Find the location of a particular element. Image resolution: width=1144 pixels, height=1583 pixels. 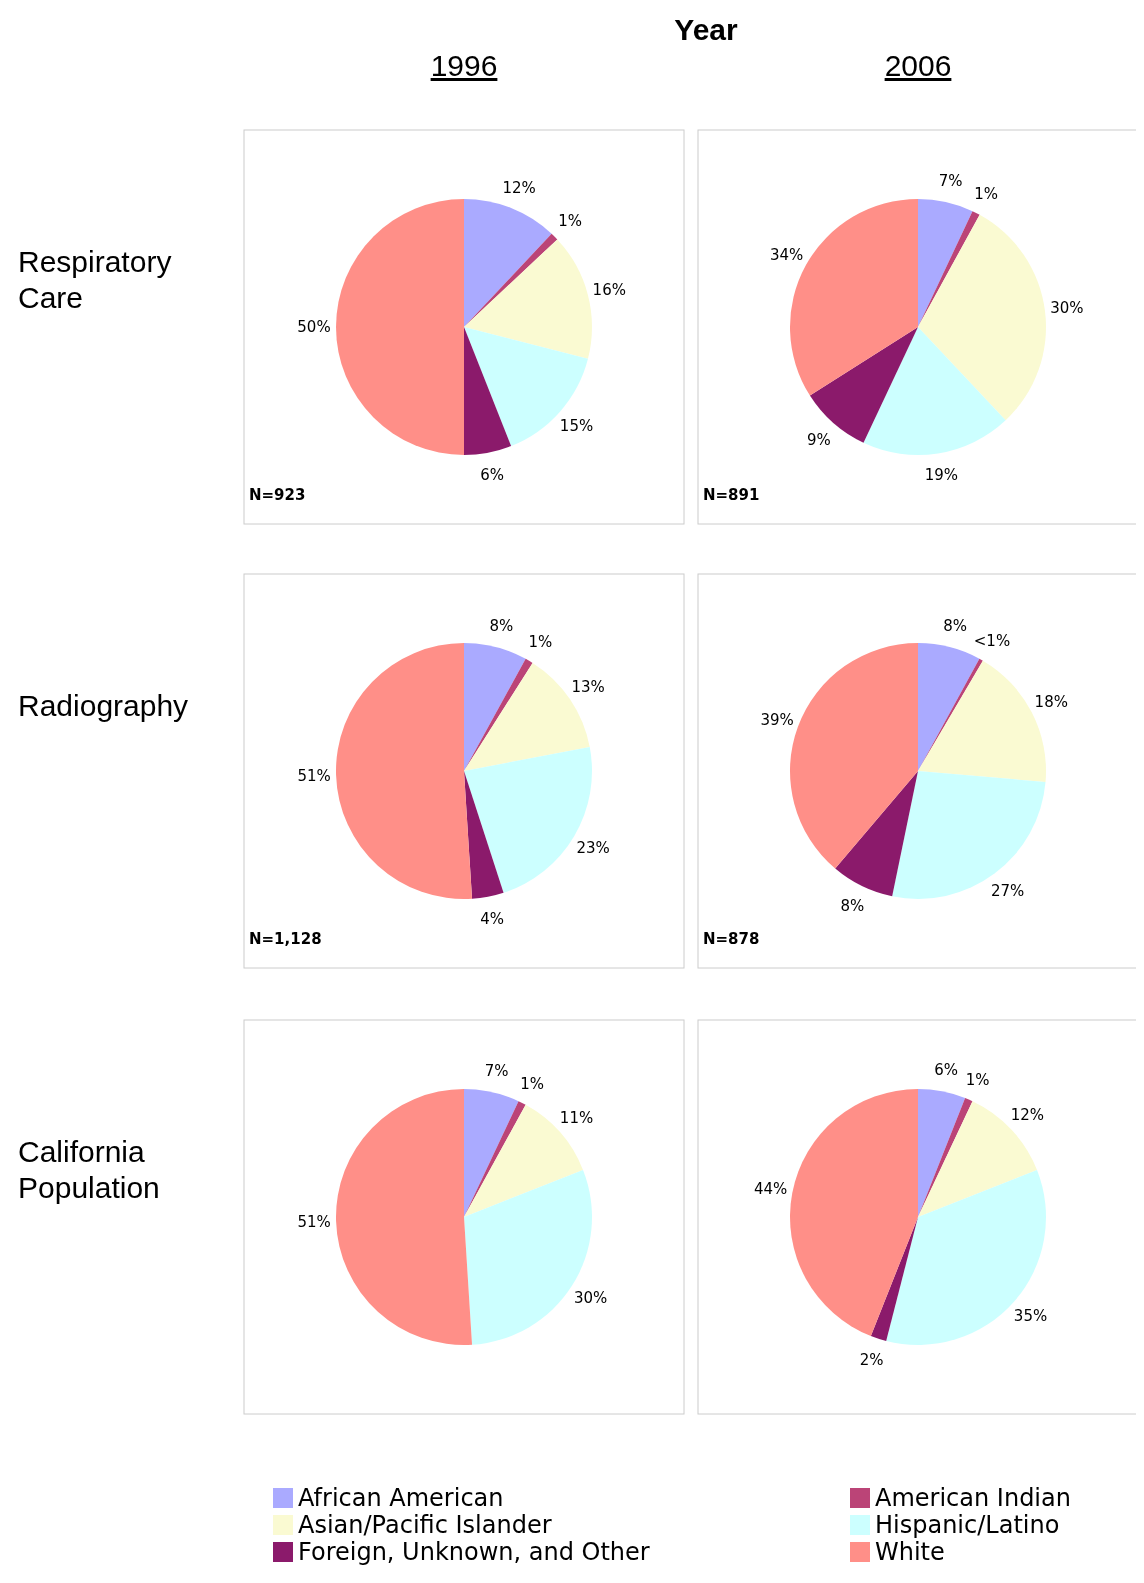

data-label: 15% is located at coordinates (576, 426).